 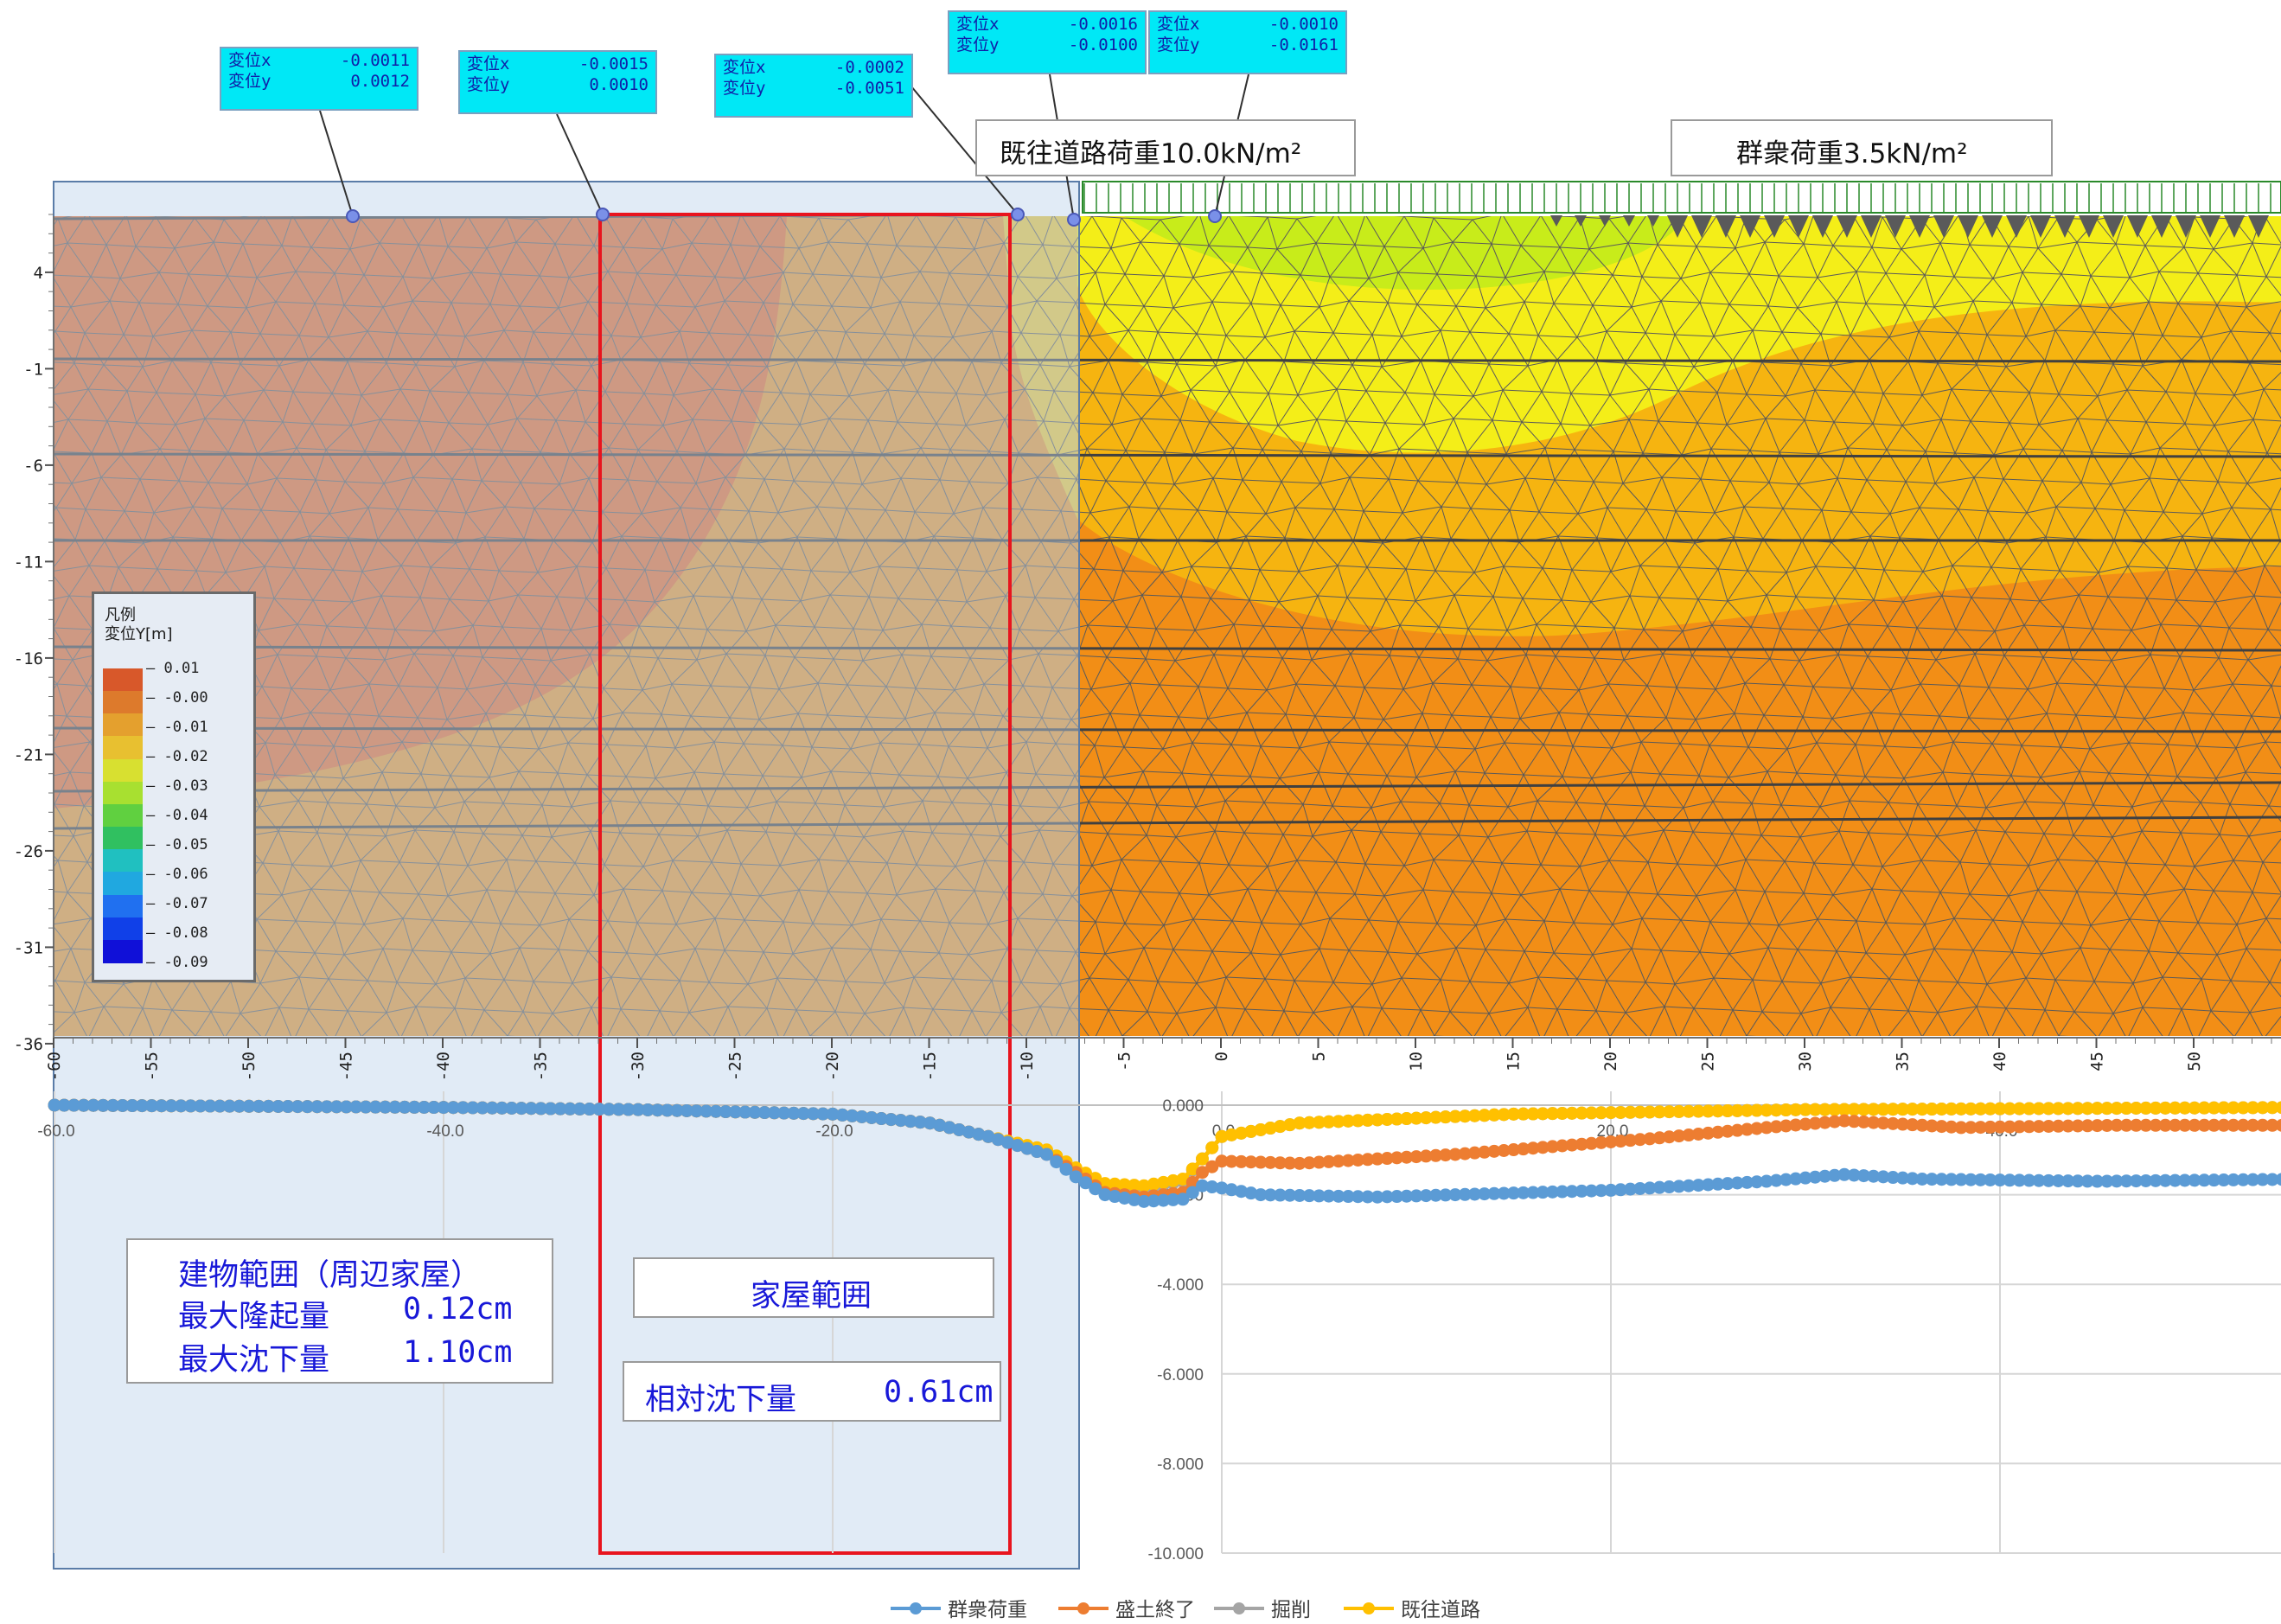 I want to click on x-tick-label: 5, so click(x=1319, y=1056).